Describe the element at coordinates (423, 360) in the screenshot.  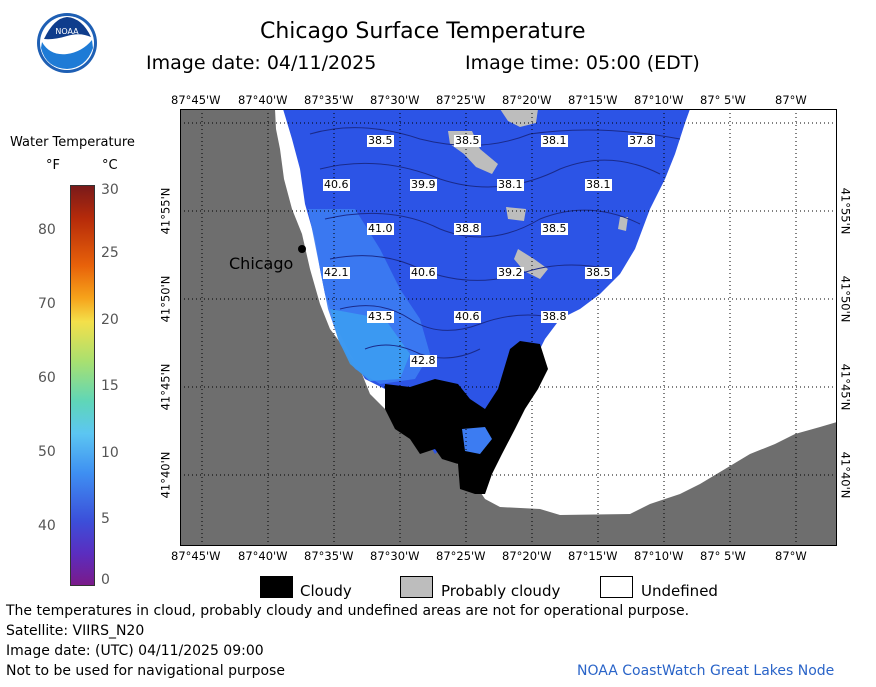
I see `temp-label: 42.8` at that location.